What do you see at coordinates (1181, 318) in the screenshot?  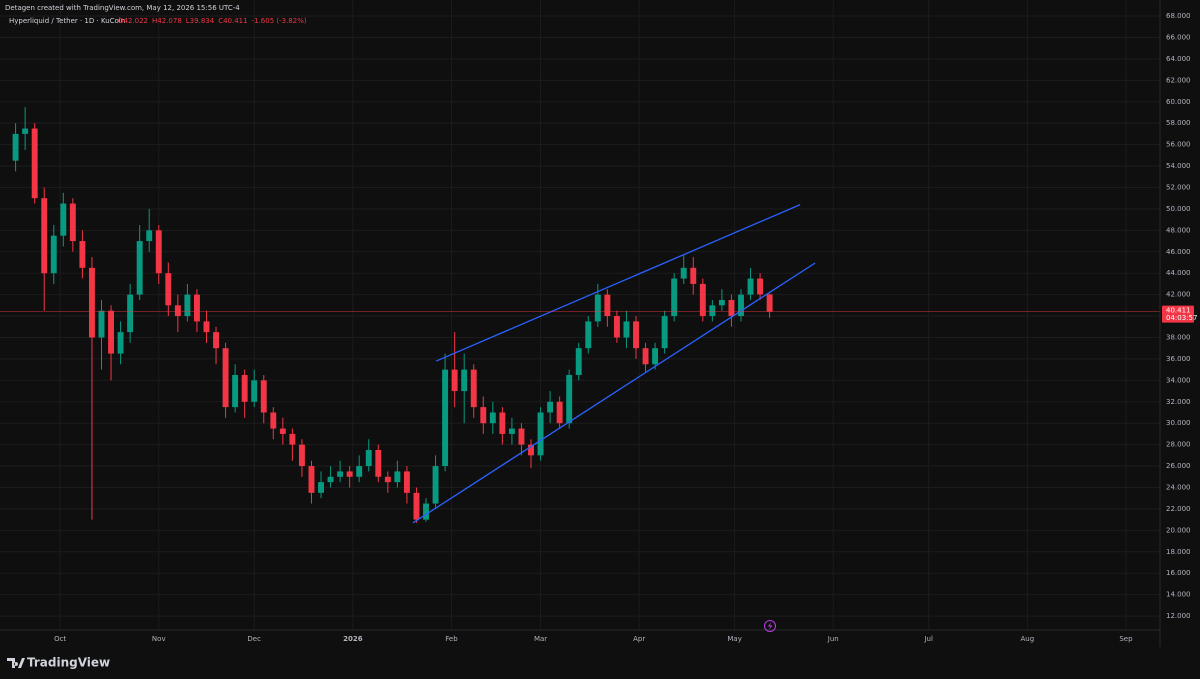 I see `countdown: 04:03:57` at bounding box center [1181, 318].